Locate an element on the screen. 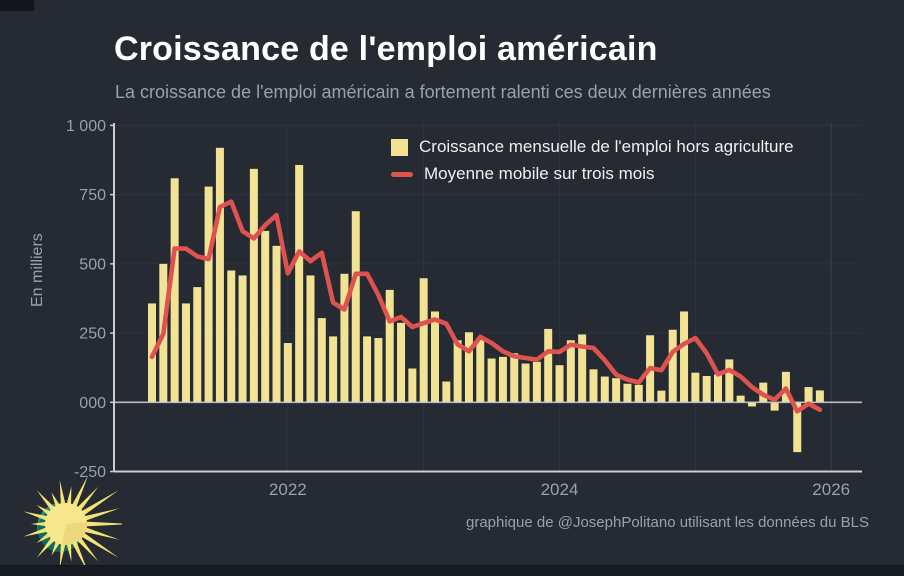 The width and height of the screenshot is (904, 576). x-tick-label: 2026 is located at coordinates (831, 489).